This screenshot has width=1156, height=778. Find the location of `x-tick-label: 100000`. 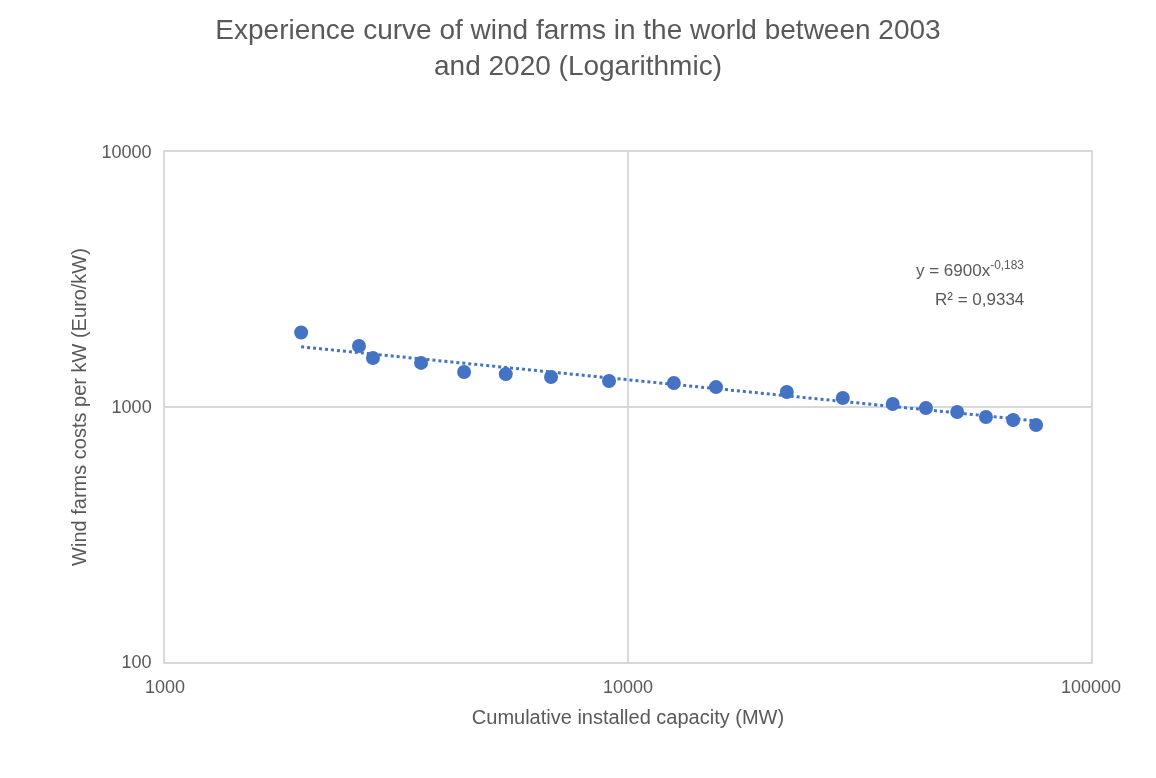

x-tick-label: 100000 is located at coordinates (1091, 687).